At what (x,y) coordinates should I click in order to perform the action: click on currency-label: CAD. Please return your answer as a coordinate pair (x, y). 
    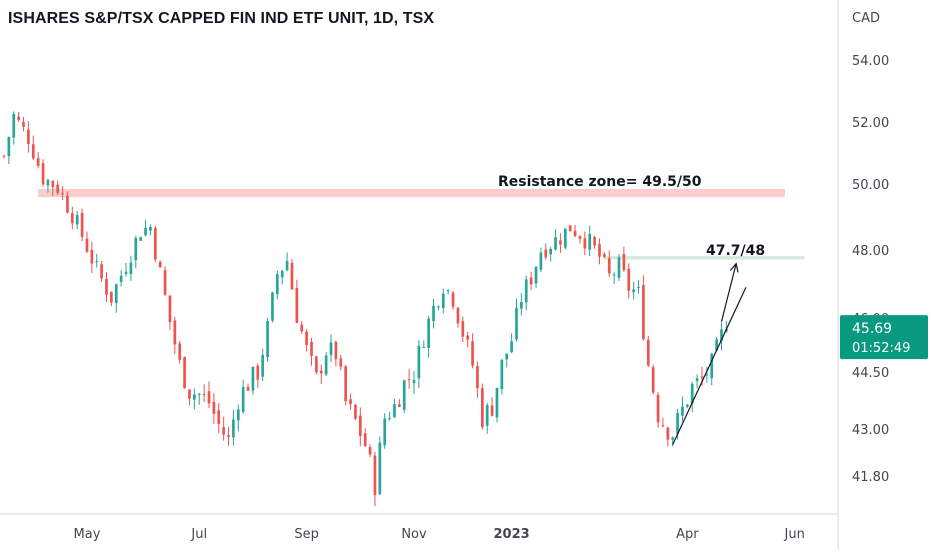
    Looking at the image, I should click on (866, 18).